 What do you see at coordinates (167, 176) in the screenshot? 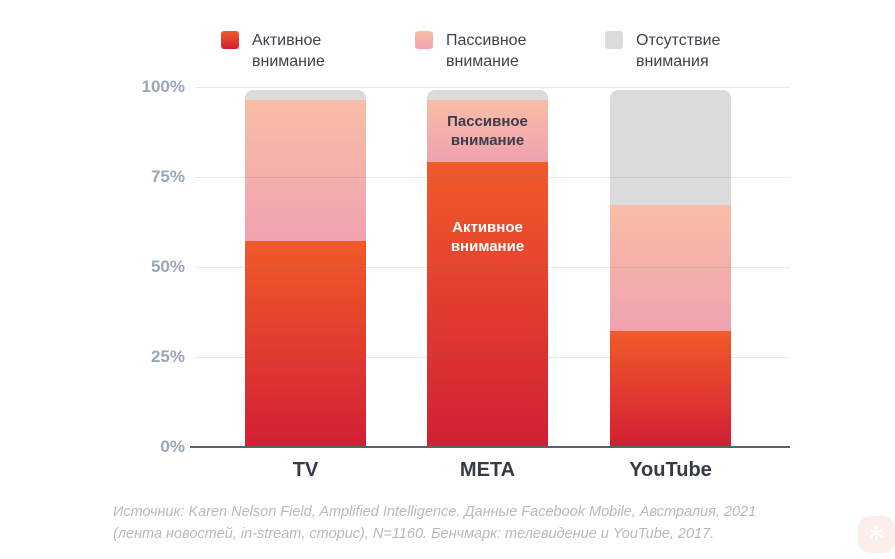
I see `y-tick-75: 75%` at bounding box center [167, 176].